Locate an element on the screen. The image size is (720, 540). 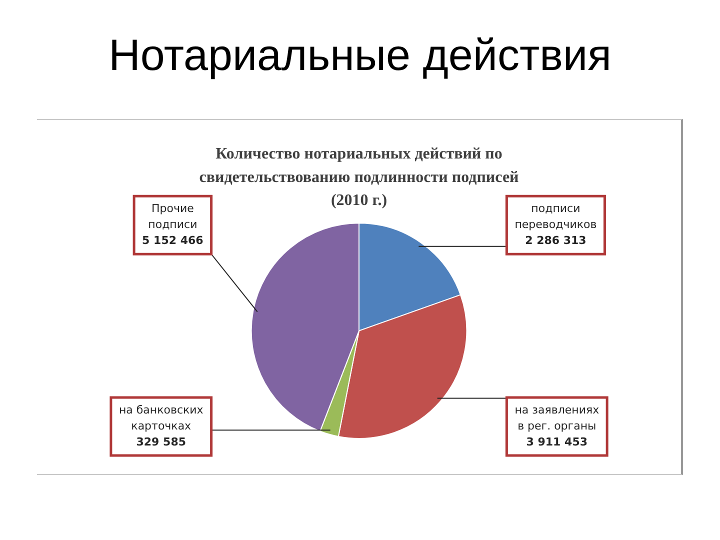
data-label: 3 911 453 is located at coordinates (557, 441).